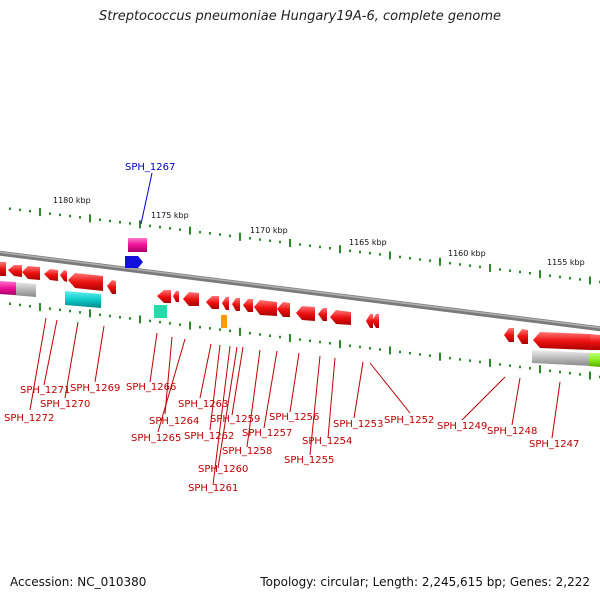 Image resolution: width=600 pixels, height=600 pixels. Describe the element at coordinates (566, 262) in the screenshot. I see `scale-label-1155: 1155 kbp` at that location.